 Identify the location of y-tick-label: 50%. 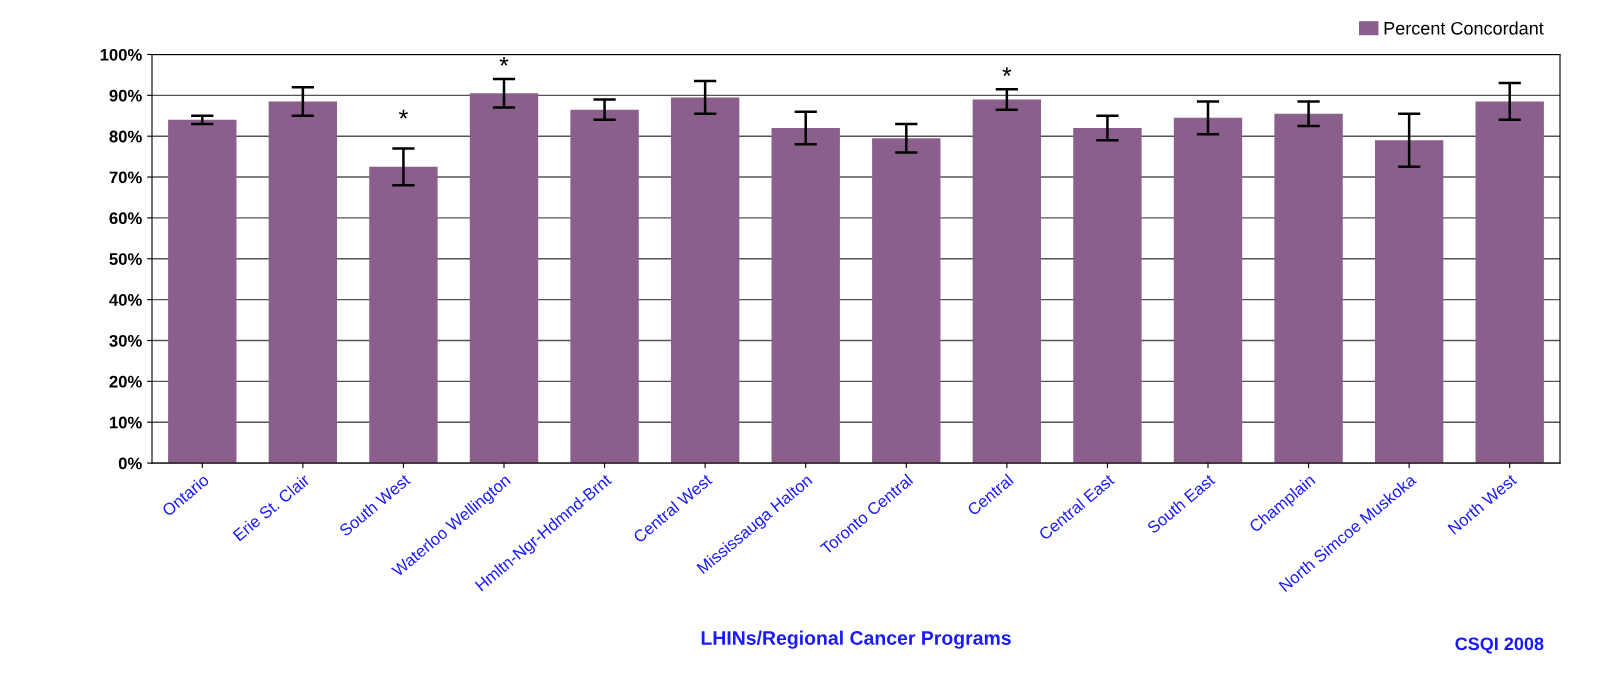
(125, 259).